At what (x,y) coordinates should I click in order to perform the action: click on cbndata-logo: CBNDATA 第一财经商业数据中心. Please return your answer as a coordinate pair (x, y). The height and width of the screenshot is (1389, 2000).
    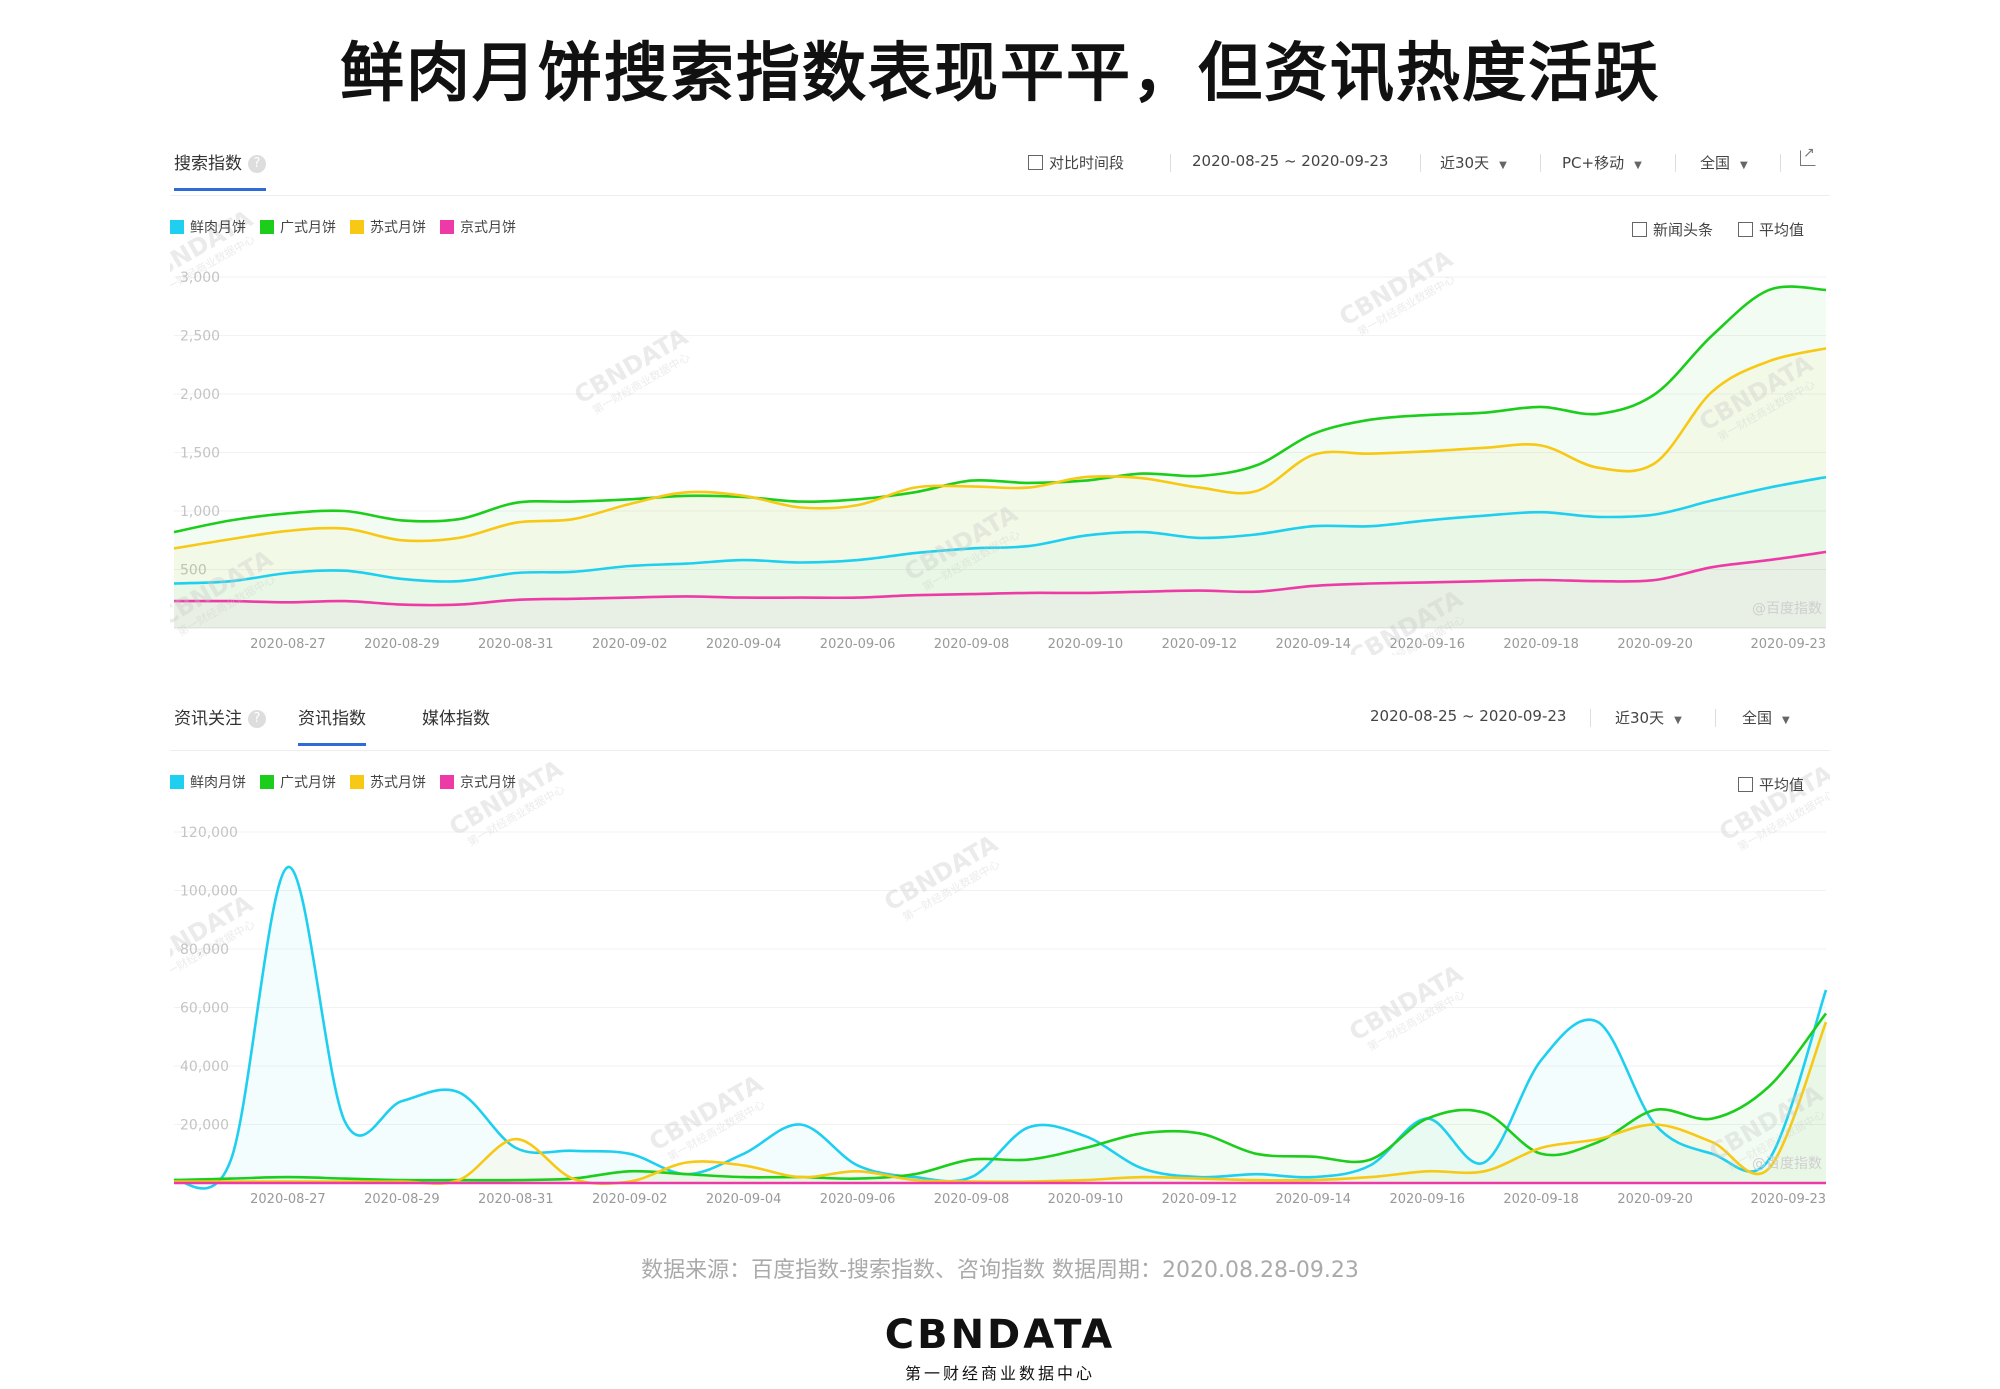
    Looking at the image, I should click on (1000, 1348).